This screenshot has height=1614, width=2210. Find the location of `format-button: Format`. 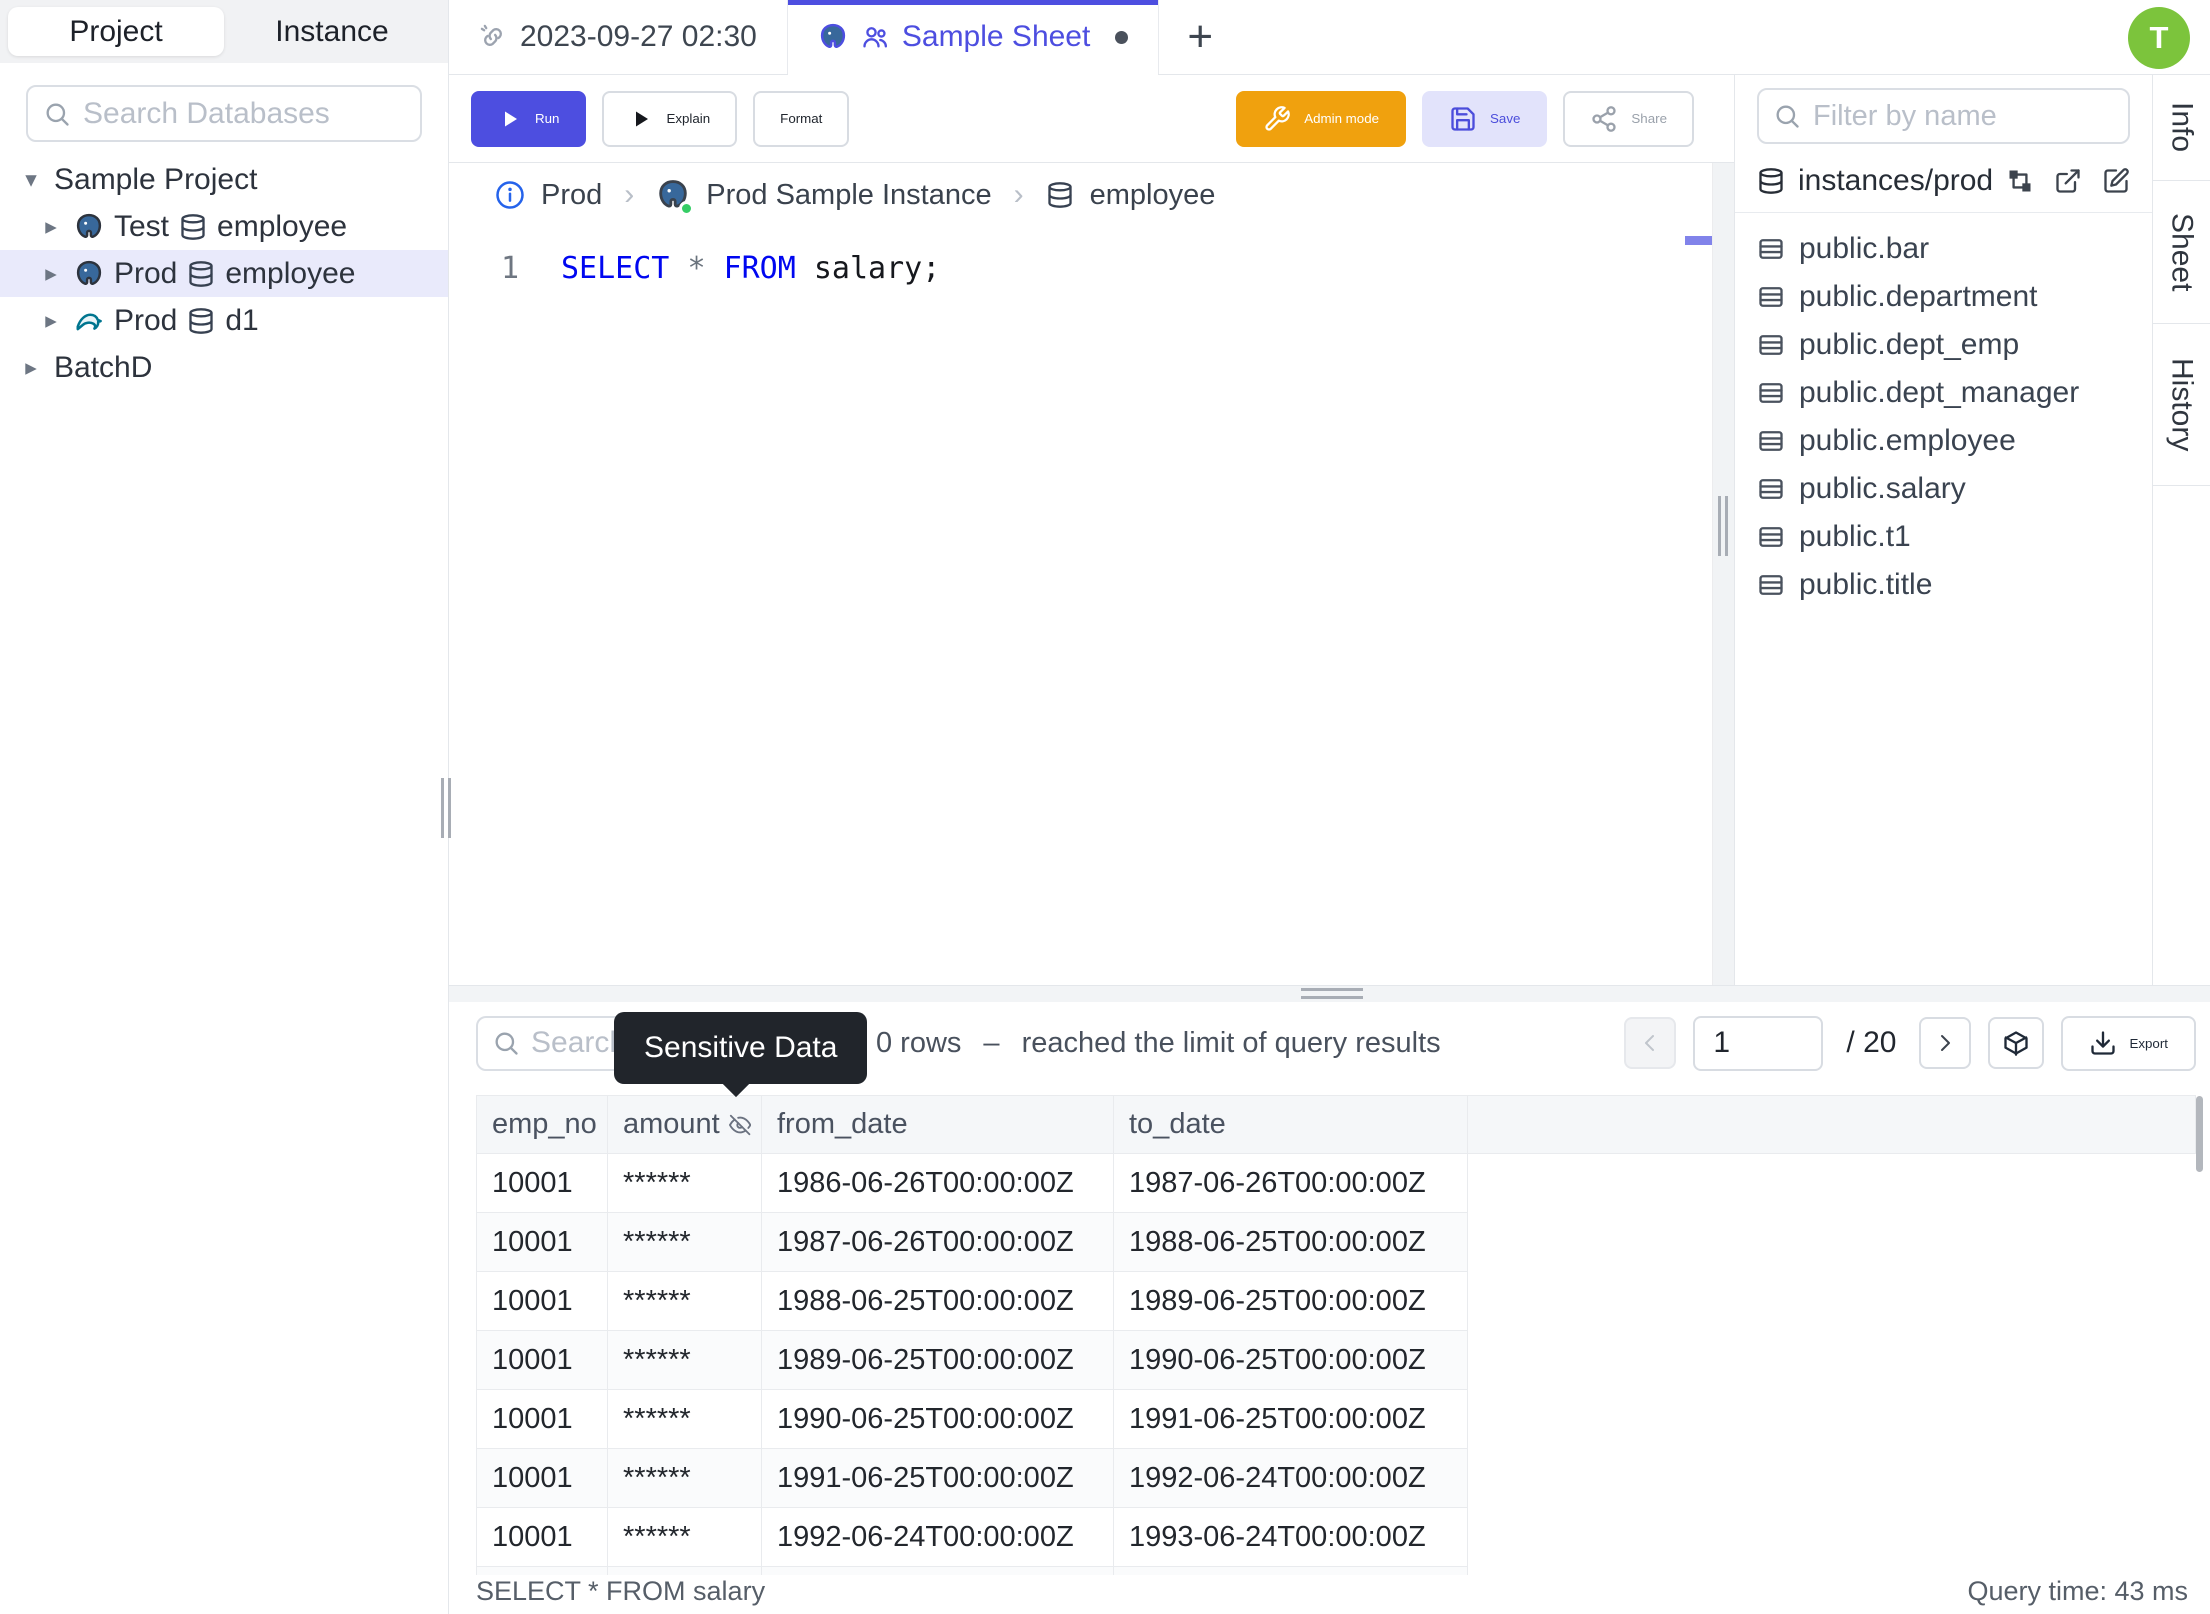

format-button: Format is located at coordinates (801, 118).